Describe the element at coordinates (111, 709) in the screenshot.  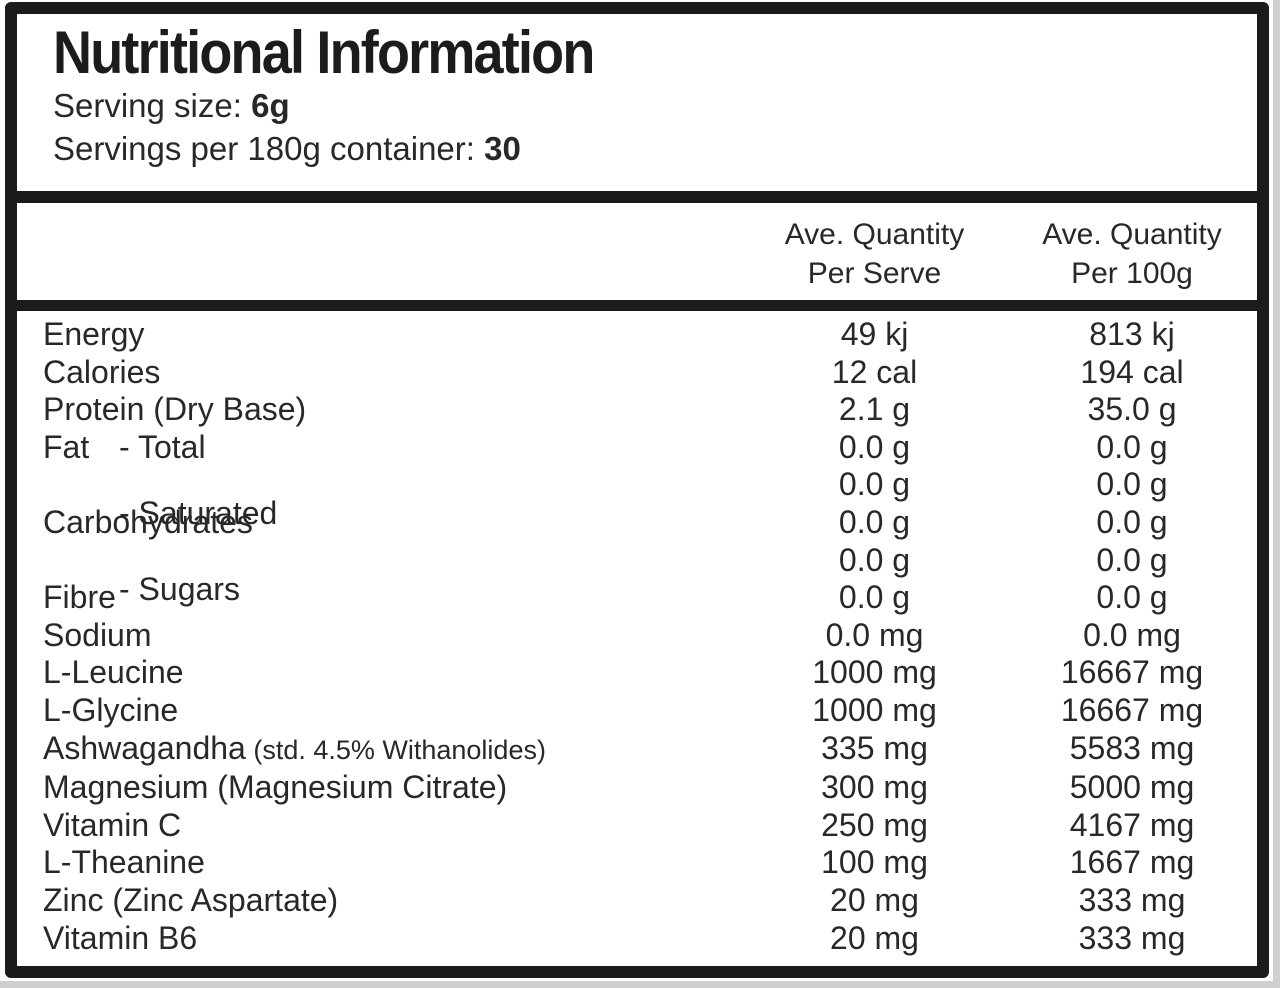
I see `nutrient-name: L-Glycine` at that location.